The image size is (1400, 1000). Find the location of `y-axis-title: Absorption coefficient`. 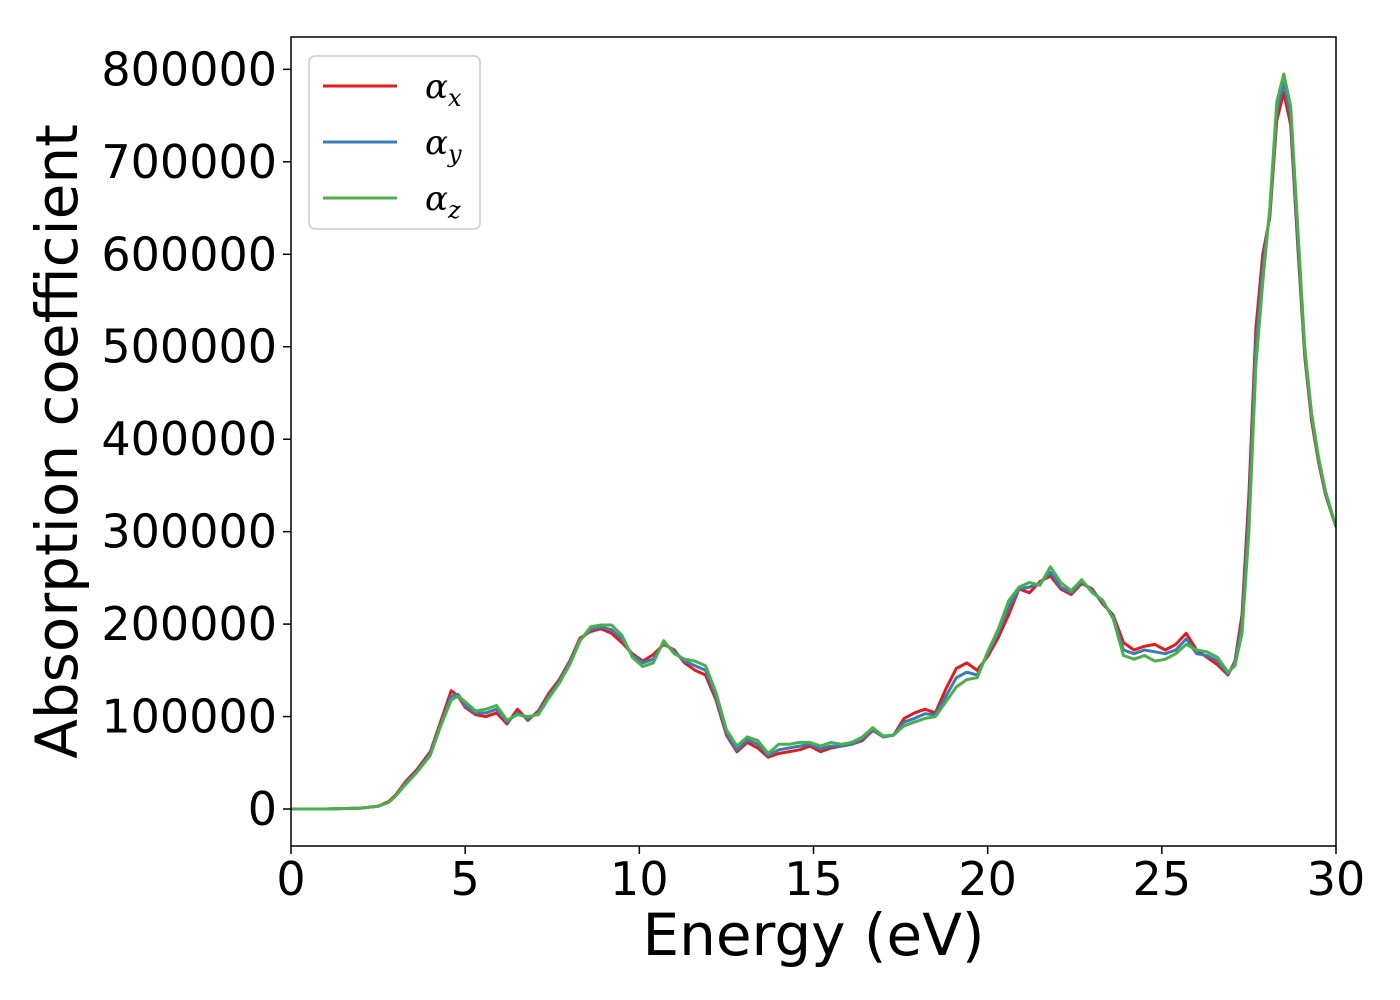

y-axis-title: Absorption coefficient is located at coordinates (57, 441).